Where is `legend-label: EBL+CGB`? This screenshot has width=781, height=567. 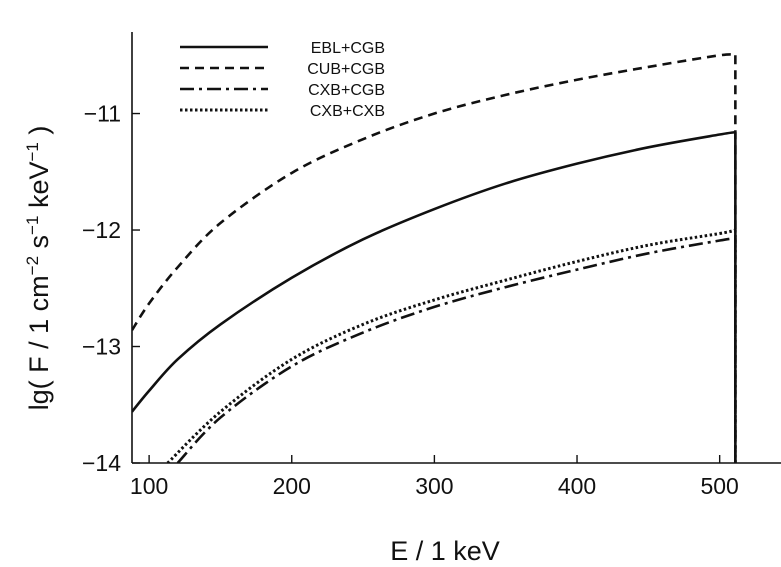
legend-label: EBL+CGB is located at coordinates (348, 48).